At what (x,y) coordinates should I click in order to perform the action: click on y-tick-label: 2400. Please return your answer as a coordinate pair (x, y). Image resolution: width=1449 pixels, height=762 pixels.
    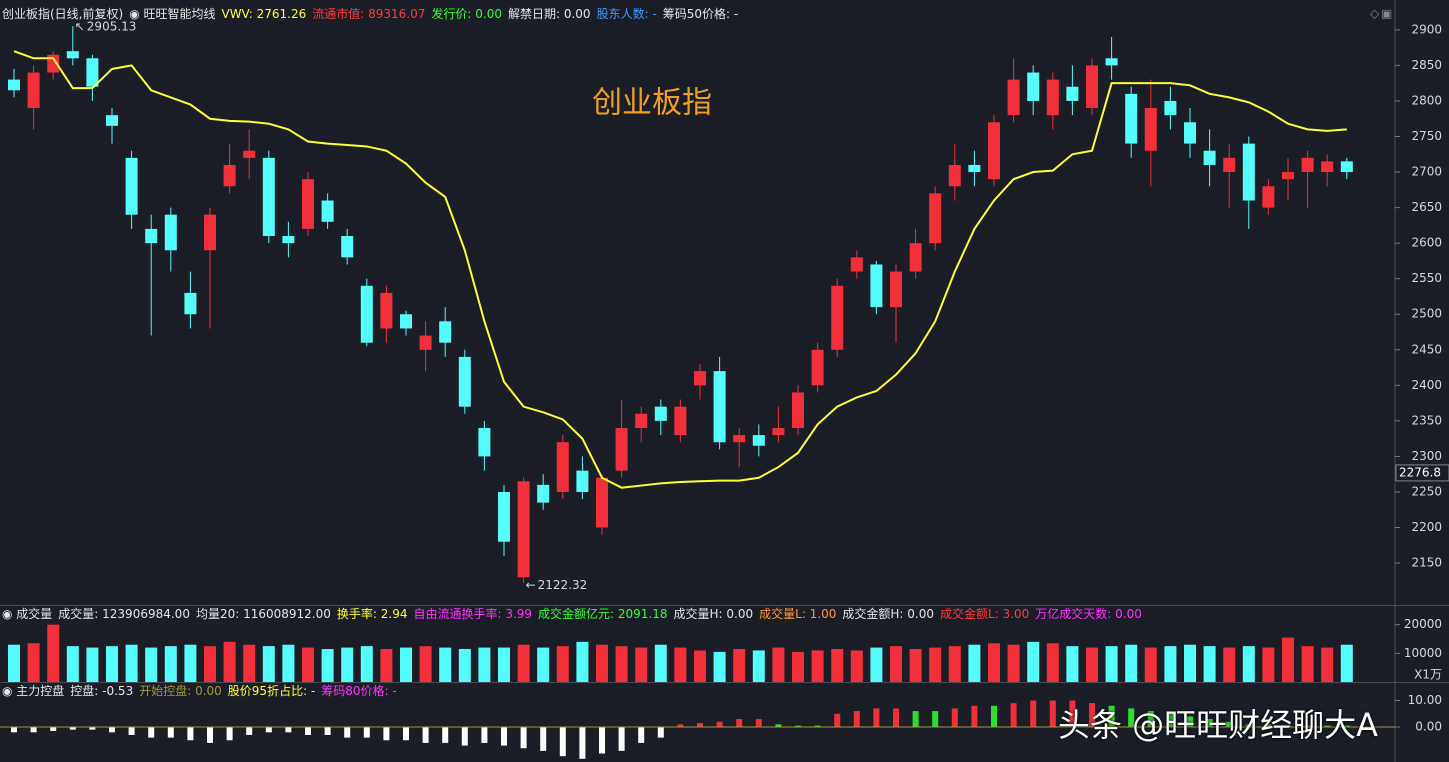
    Looking at the image, I should click on (1426, 385).